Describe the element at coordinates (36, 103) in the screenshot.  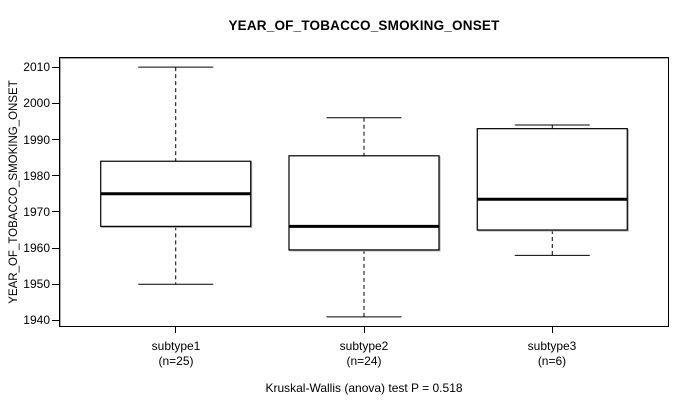
I see `y-tick-label: 2000` at that location.